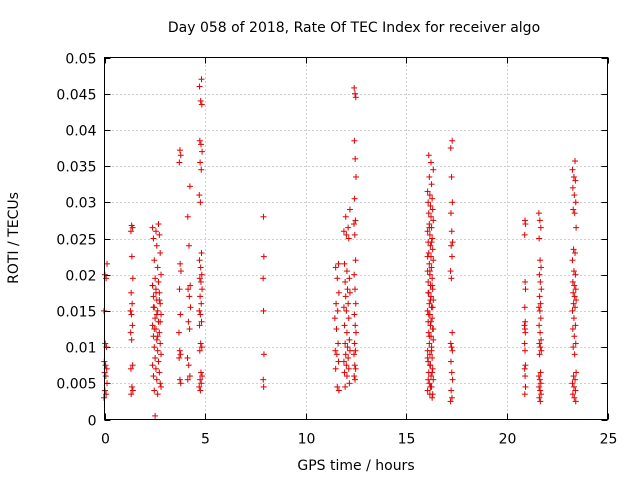  I want to click on y-tick-label: 0.025, so click(76, 241).